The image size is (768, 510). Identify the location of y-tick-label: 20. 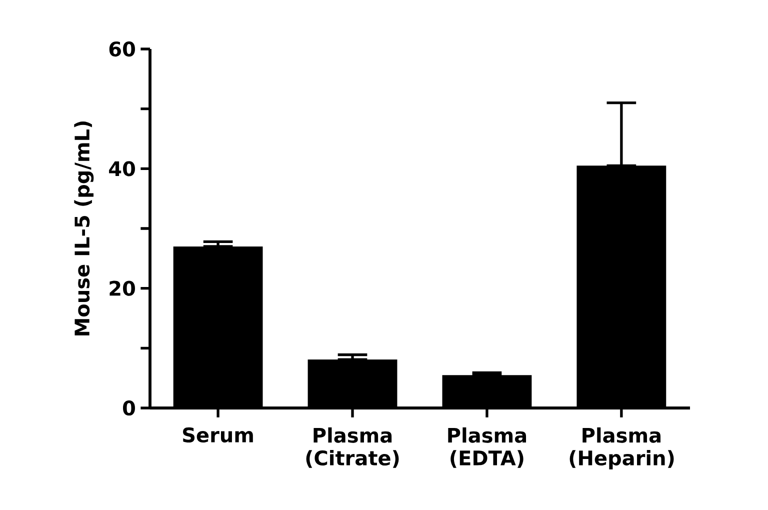
(122, 288).